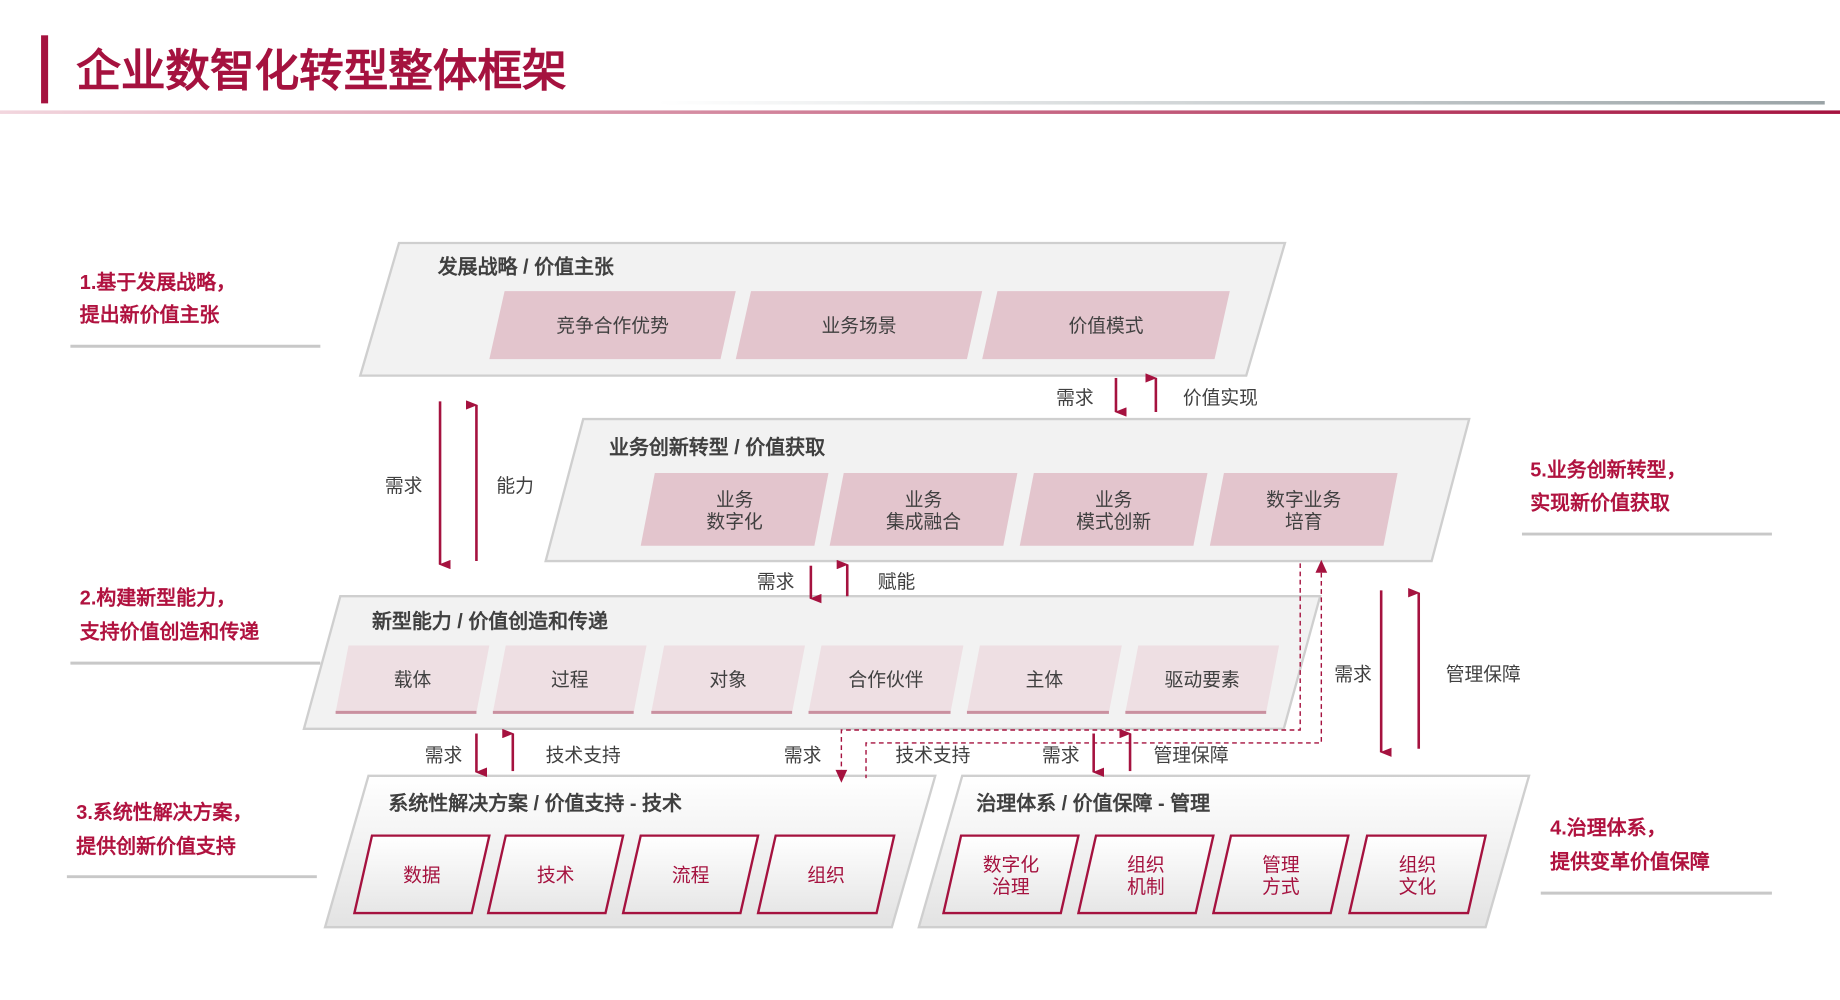 This screenshot has height=1000, width=1840. What do you see at coordinates (1608, 470) in the screenshot?
I see `side-label-line1: 5.业务创新转型，` at bounding box center [1608, 470].